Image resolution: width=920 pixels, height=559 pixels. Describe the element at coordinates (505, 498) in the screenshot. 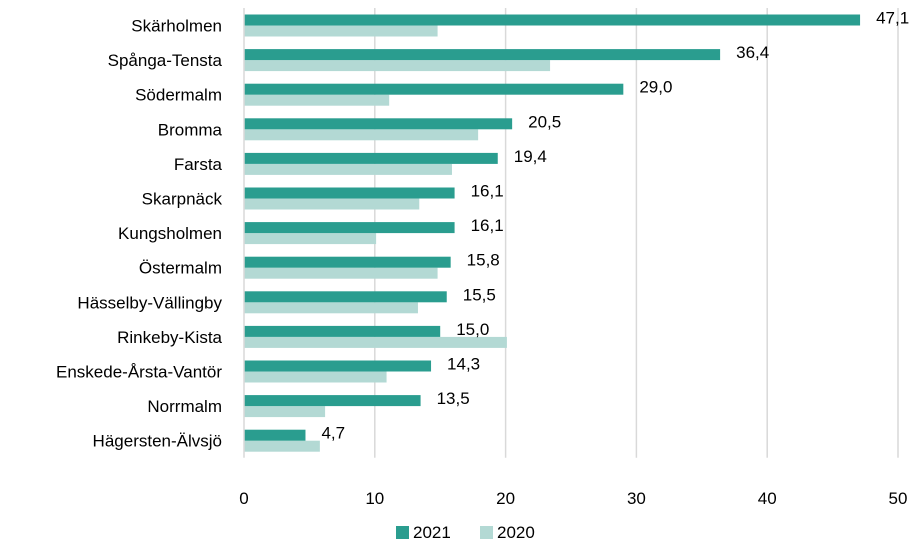

I see `x-tick-label: 20` at that location.